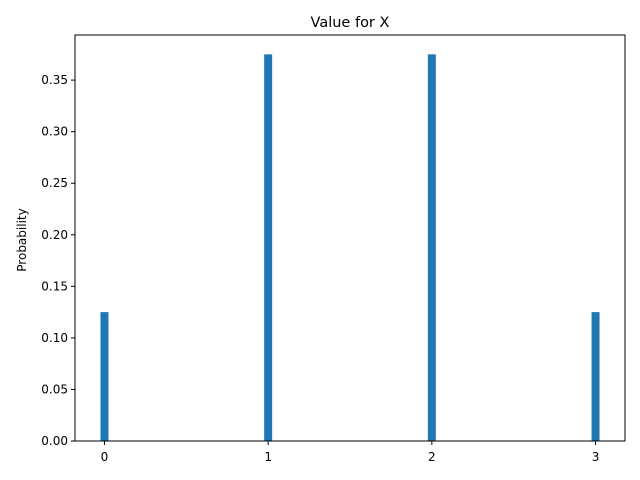 This screenshot has height=480, width=640. Describe the element at coordinates (54, 132) in the screenshot. I see `y-tick-label: 0.30` at that location.